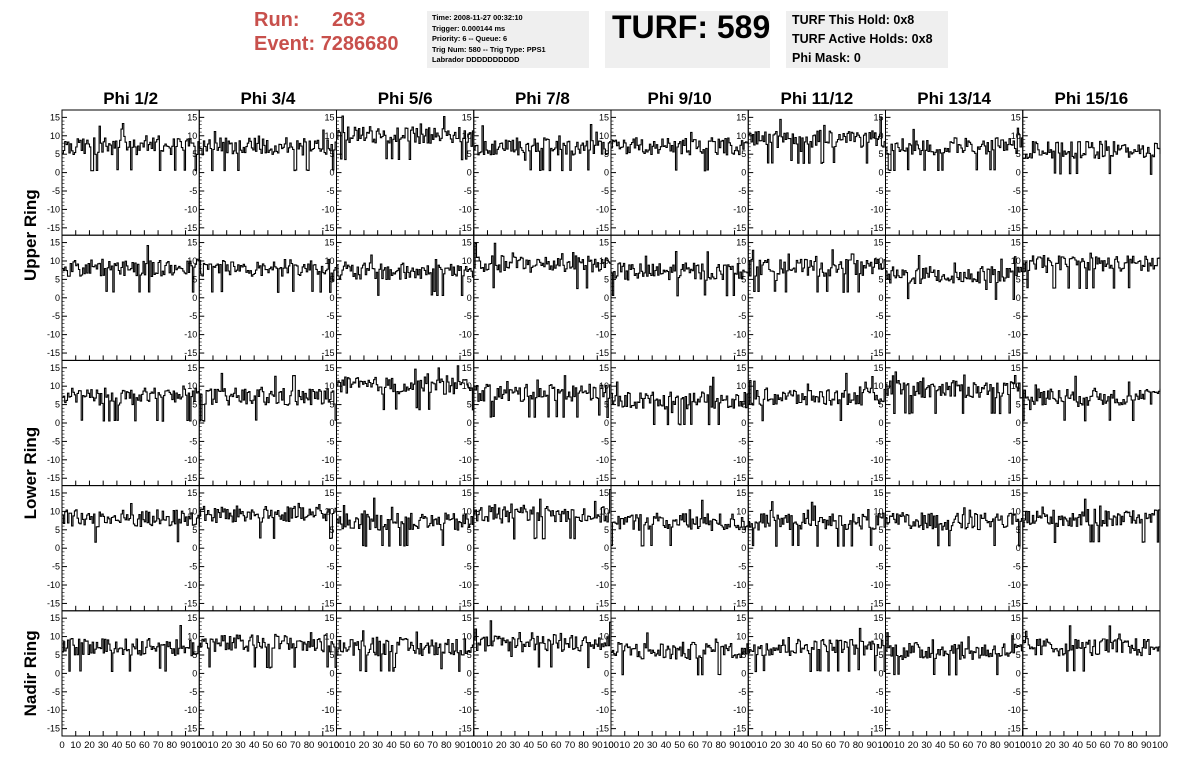  Describe the element at coordinates (693, 745) in the screenshot. I see `x-tick-label: 60` at that location.